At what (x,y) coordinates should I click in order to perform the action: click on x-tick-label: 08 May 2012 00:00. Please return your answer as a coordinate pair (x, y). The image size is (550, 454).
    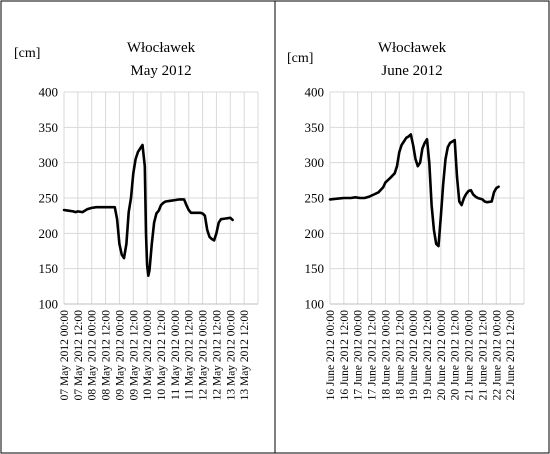
    Looking at the image, I should click on (93, 355).